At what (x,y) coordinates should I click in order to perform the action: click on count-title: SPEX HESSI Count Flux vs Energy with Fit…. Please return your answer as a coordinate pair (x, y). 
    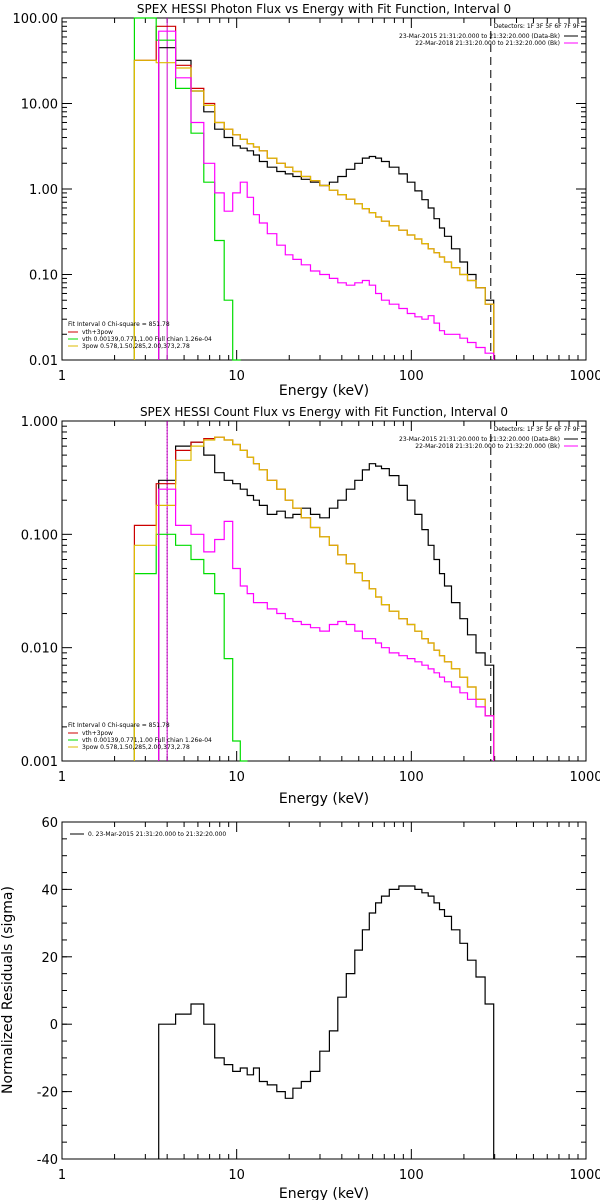
    Looking at the image, I should click on (324, 412).